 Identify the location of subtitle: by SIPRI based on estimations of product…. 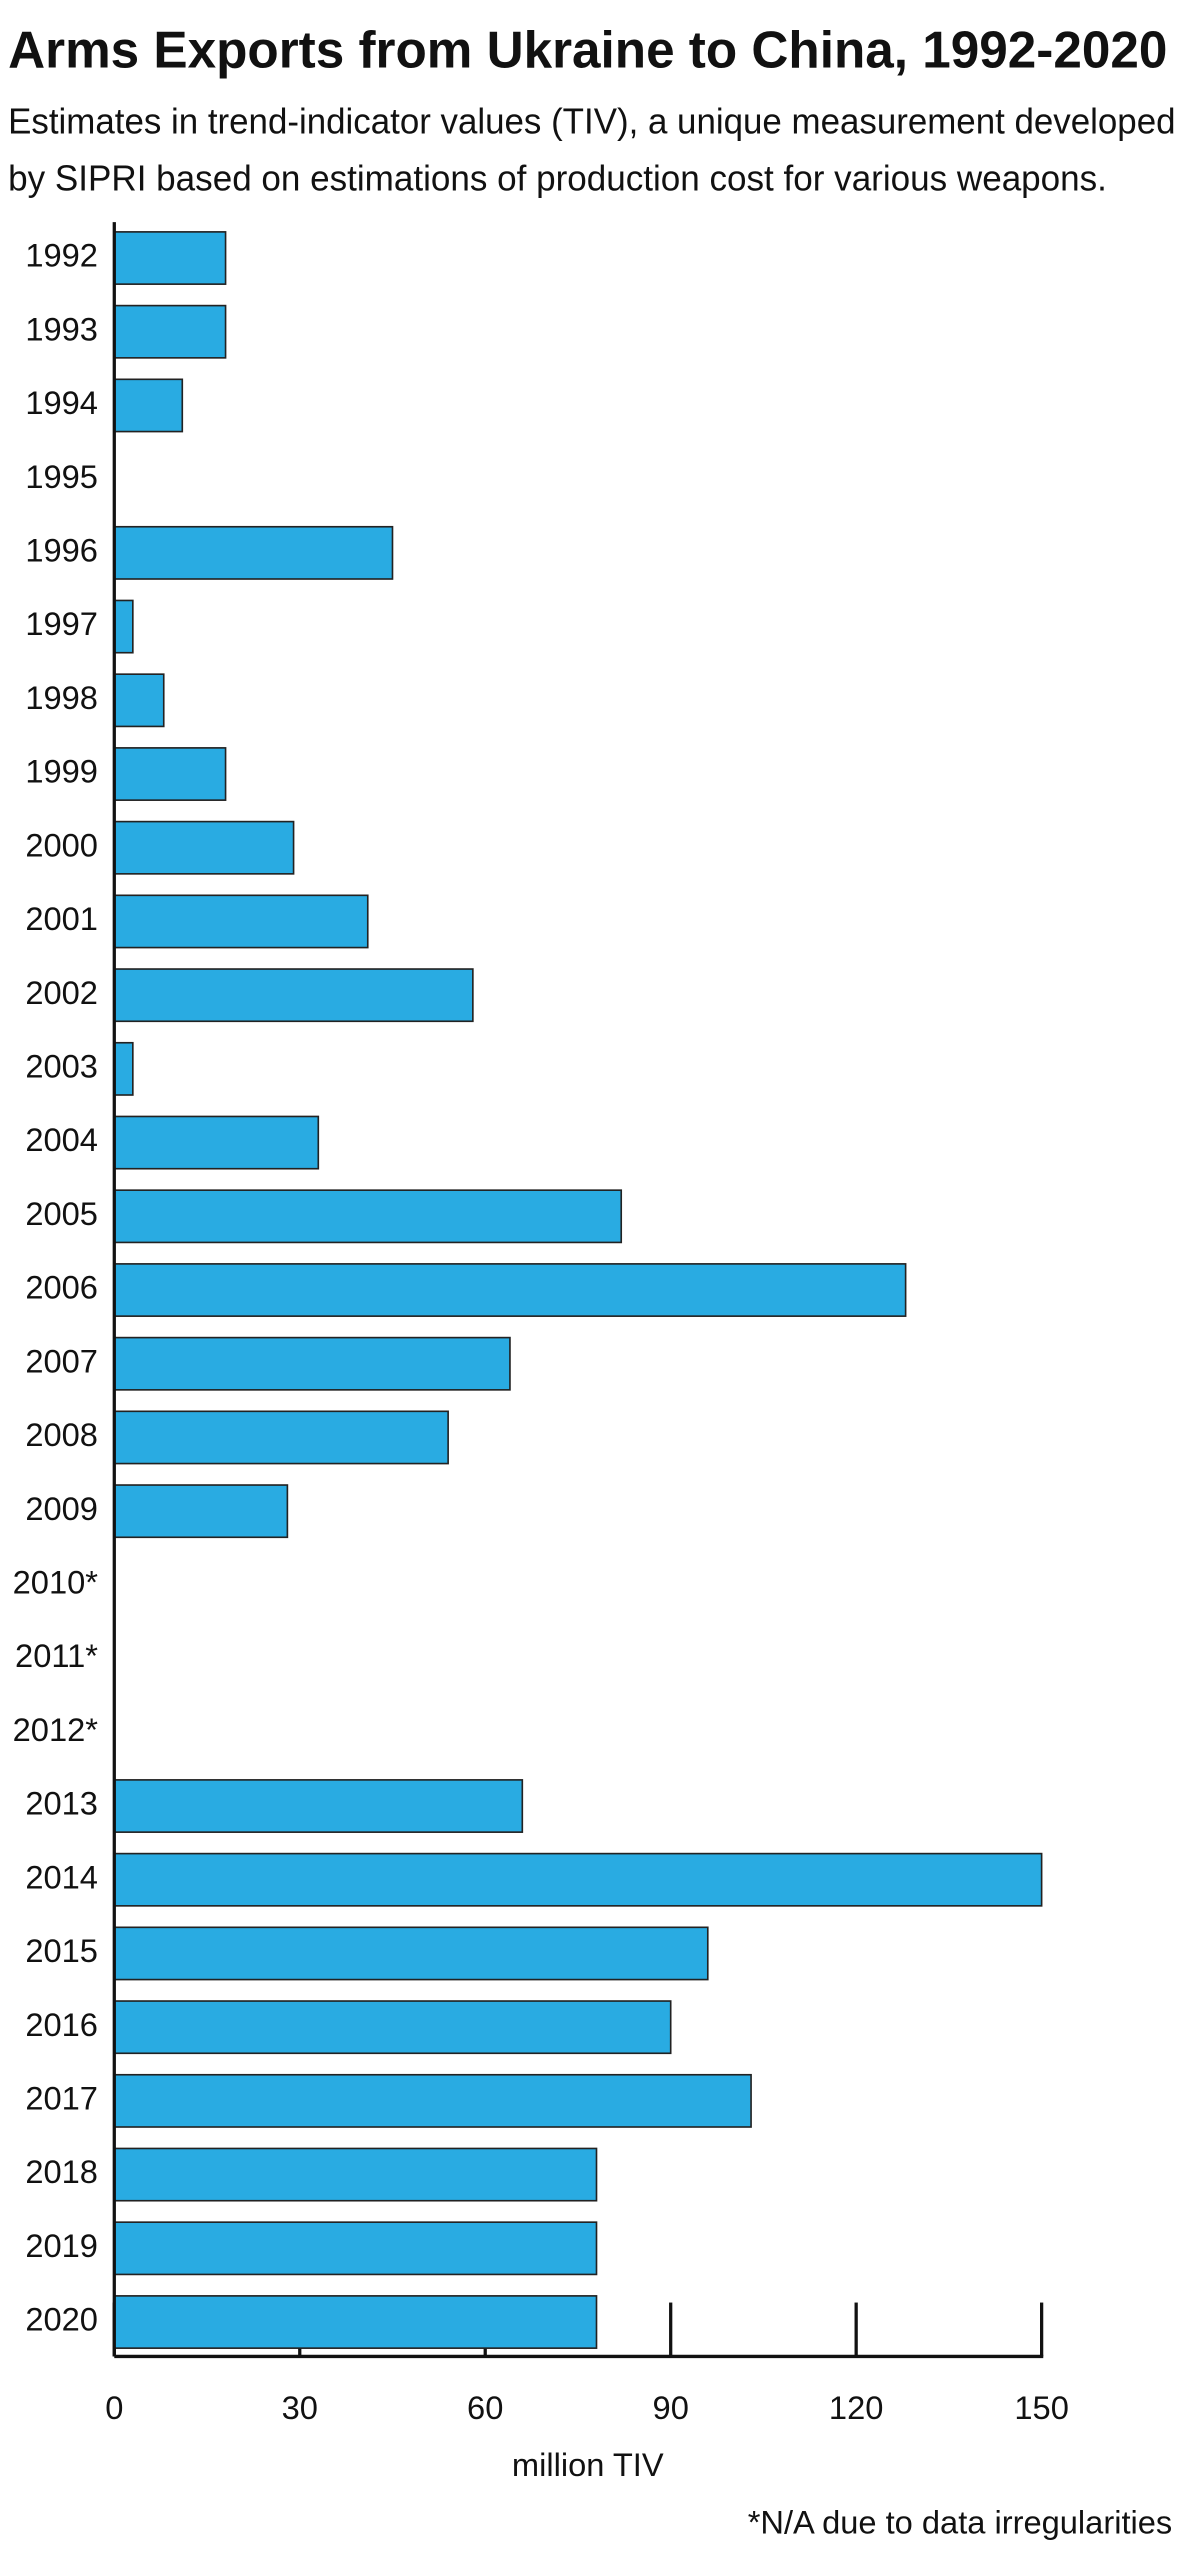
(557, 178).